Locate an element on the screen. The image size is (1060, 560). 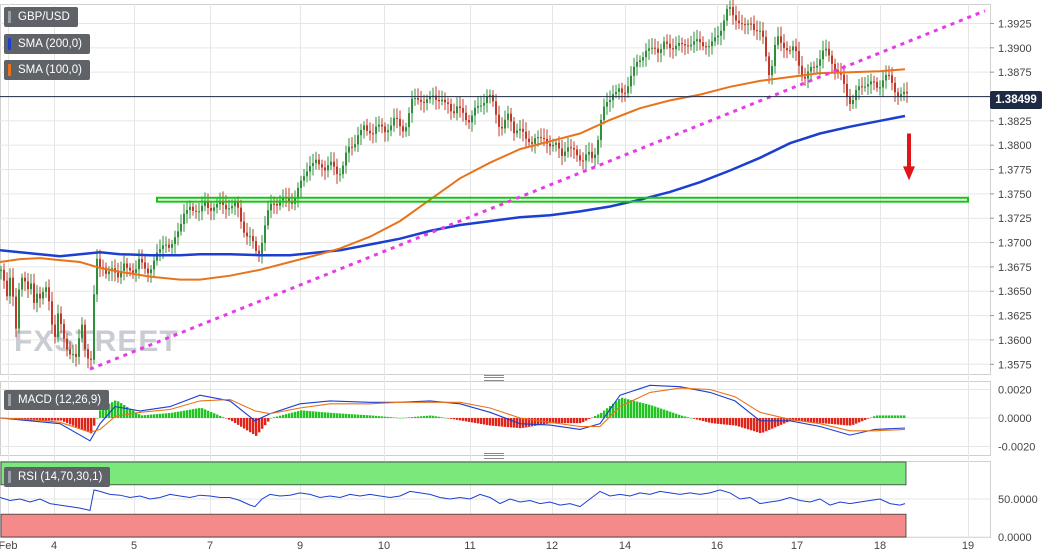
rsi-swatch is located at coordinates (9, 477).